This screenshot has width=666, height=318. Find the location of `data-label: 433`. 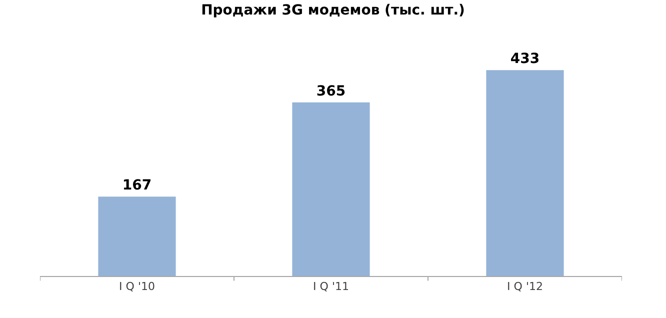

data-label: 433 is located at coordinates (525, 59).